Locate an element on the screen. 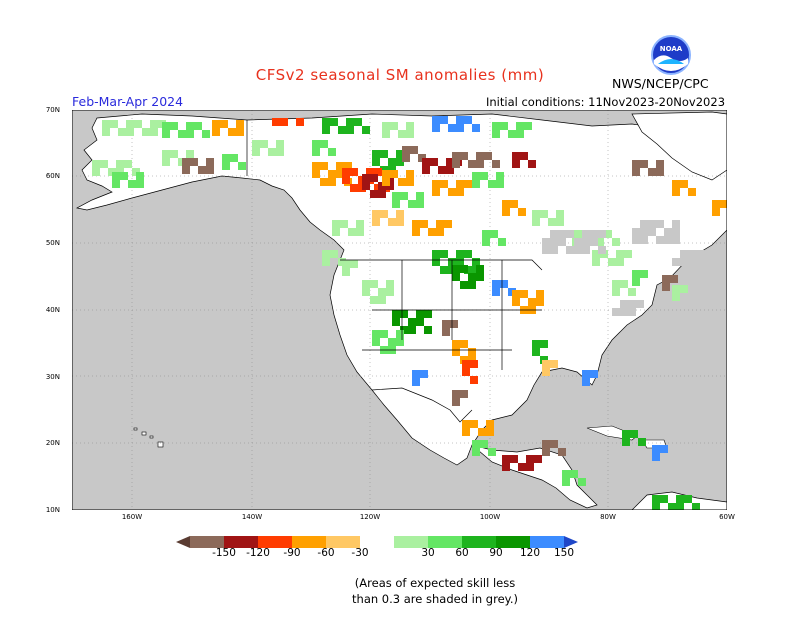 The image size is (800, 618). initial-conditions-label: Initial conditions: 11Nov2023-20Nov2023 is located at coordinates (606, 102).